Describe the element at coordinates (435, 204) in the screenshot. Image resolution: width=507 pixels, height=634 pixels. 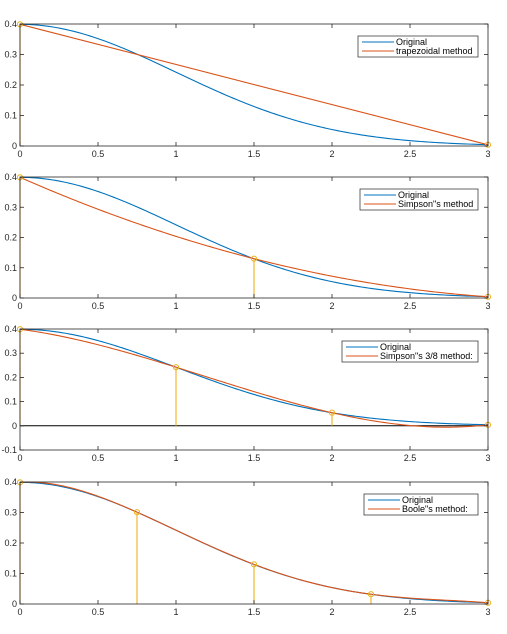
I see `legend-label: Simpson"s method` at that location.